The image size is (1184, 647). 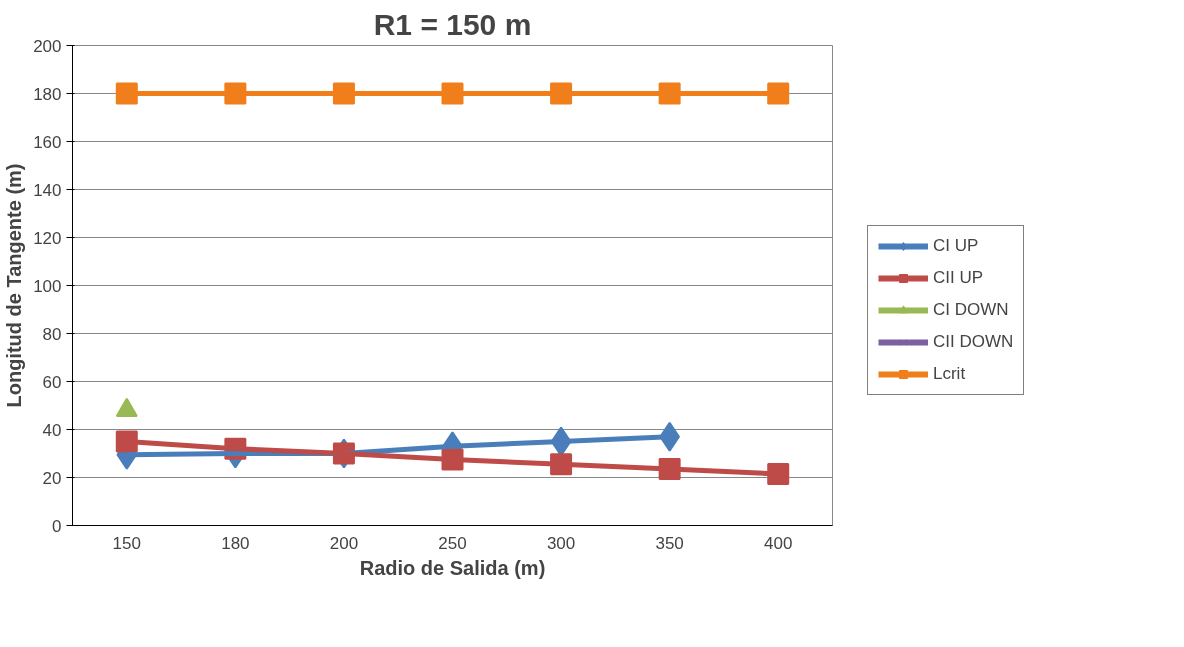 I want to click on y-tick-label: 200, so click(x=47, y=46).